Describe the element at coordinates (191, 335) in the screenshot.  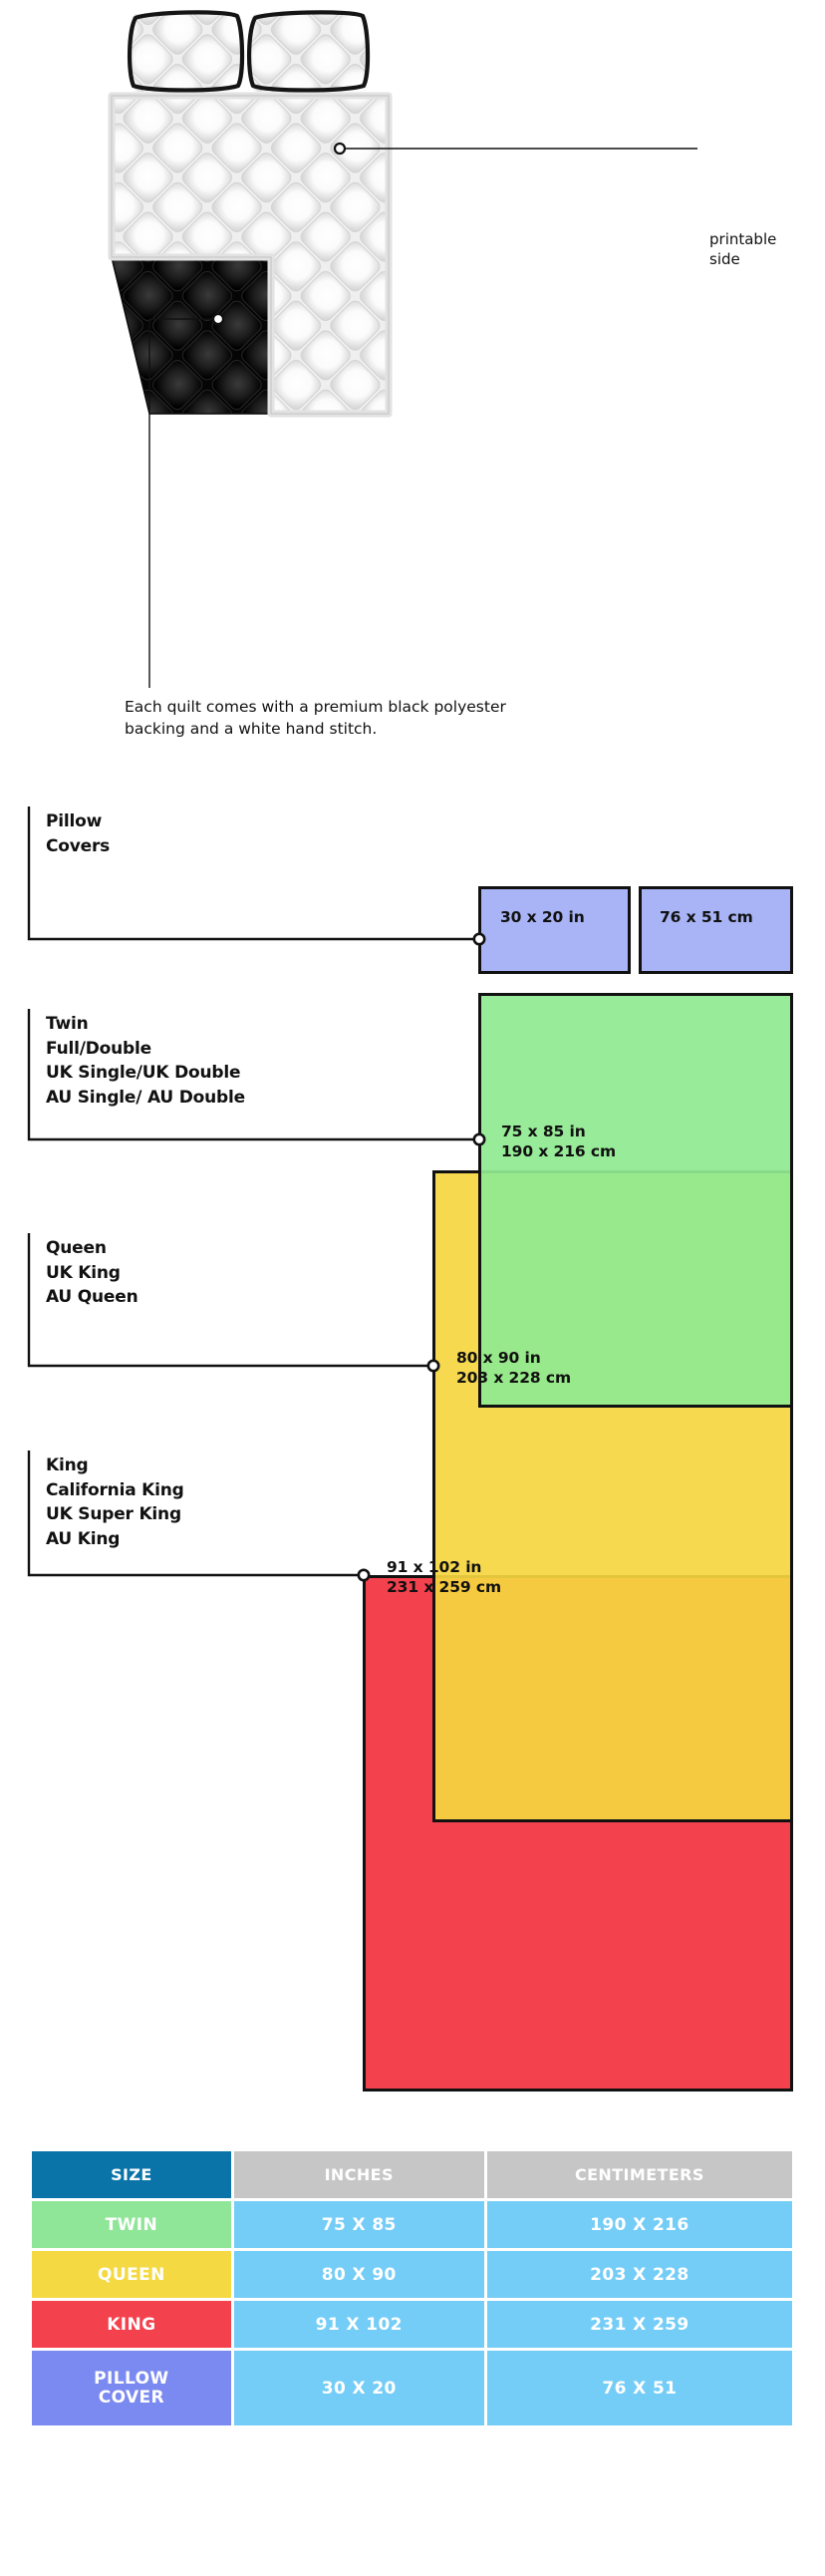
I see `quilt-black-backing` at that location.